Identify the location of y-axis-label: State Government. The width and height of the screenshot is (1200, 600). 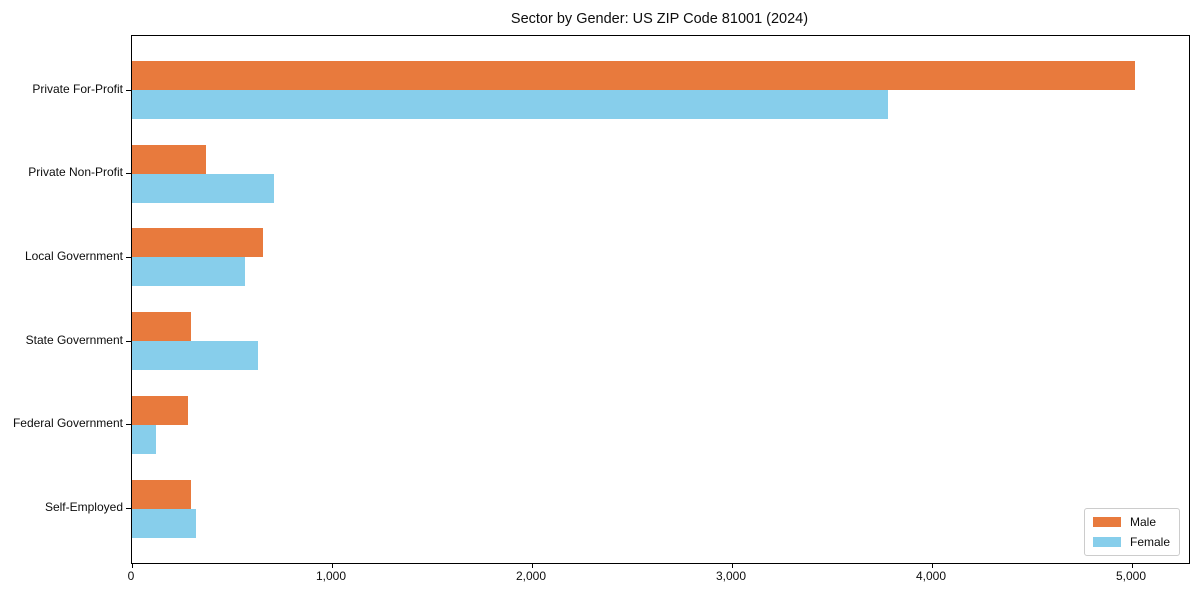
(74, 339).